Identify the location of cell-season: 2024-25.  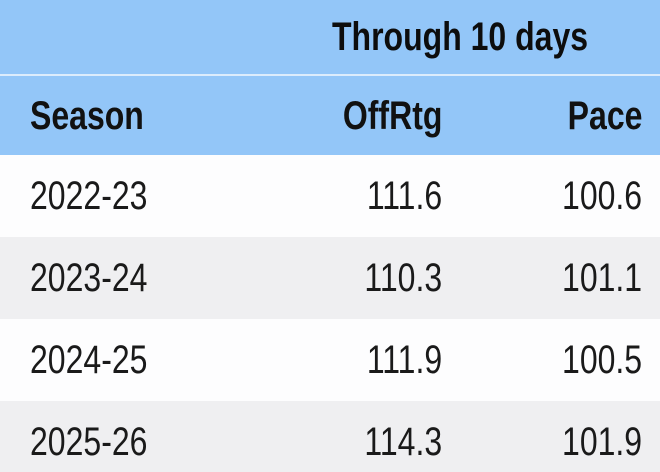
(130, 360).